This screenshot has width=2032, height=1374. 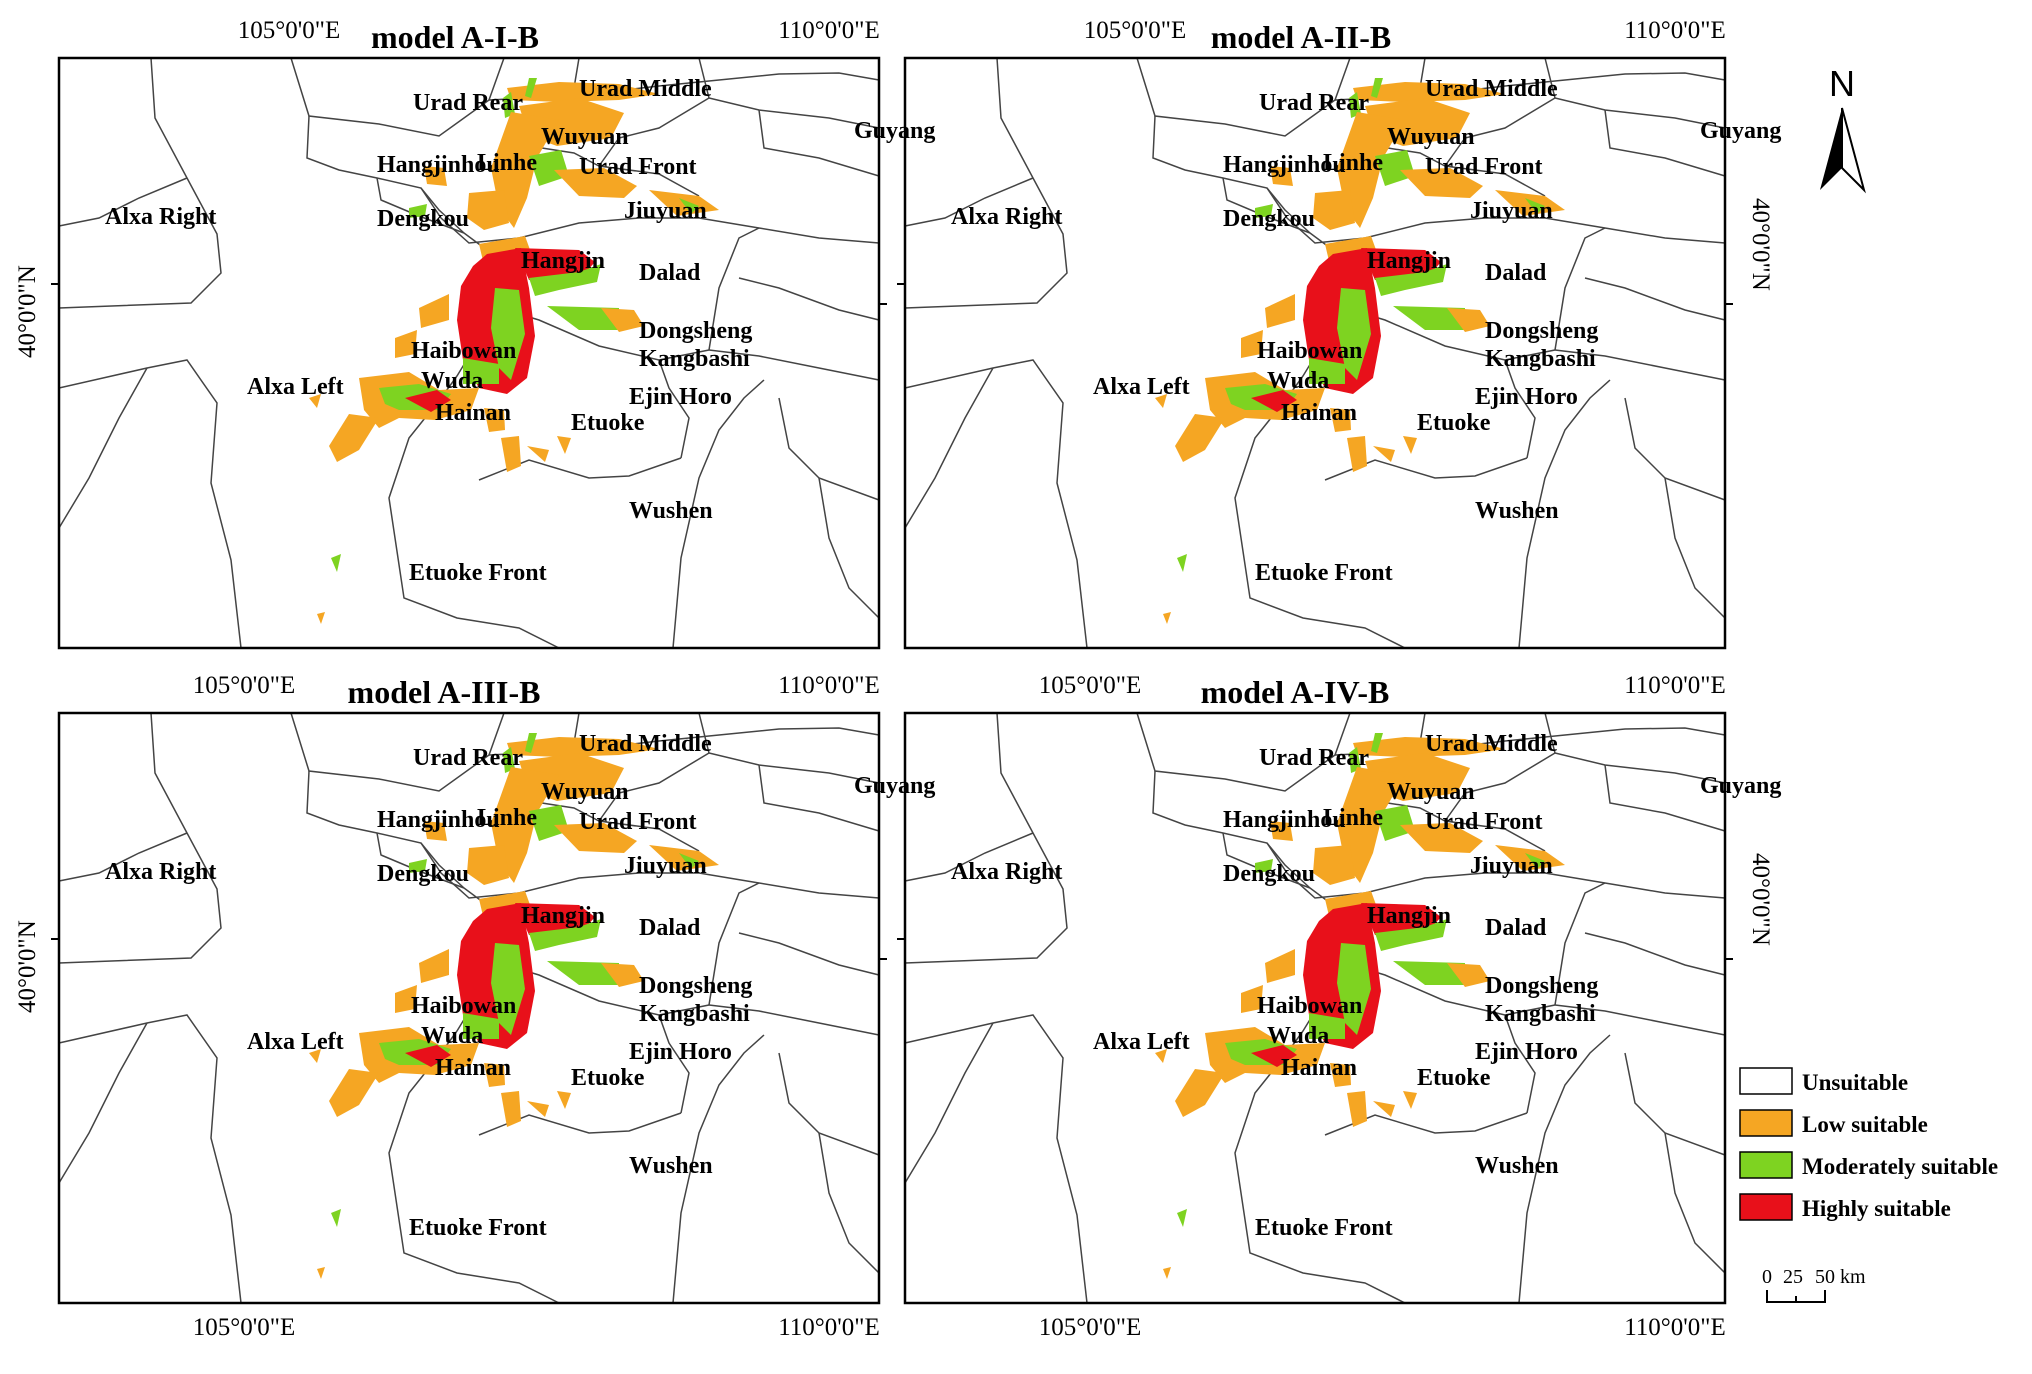 What do you see at coordinates (1876, 1208) in the screenshot?
I see `legend-label: Highly suitable` at bounding box center [1876, 1208].